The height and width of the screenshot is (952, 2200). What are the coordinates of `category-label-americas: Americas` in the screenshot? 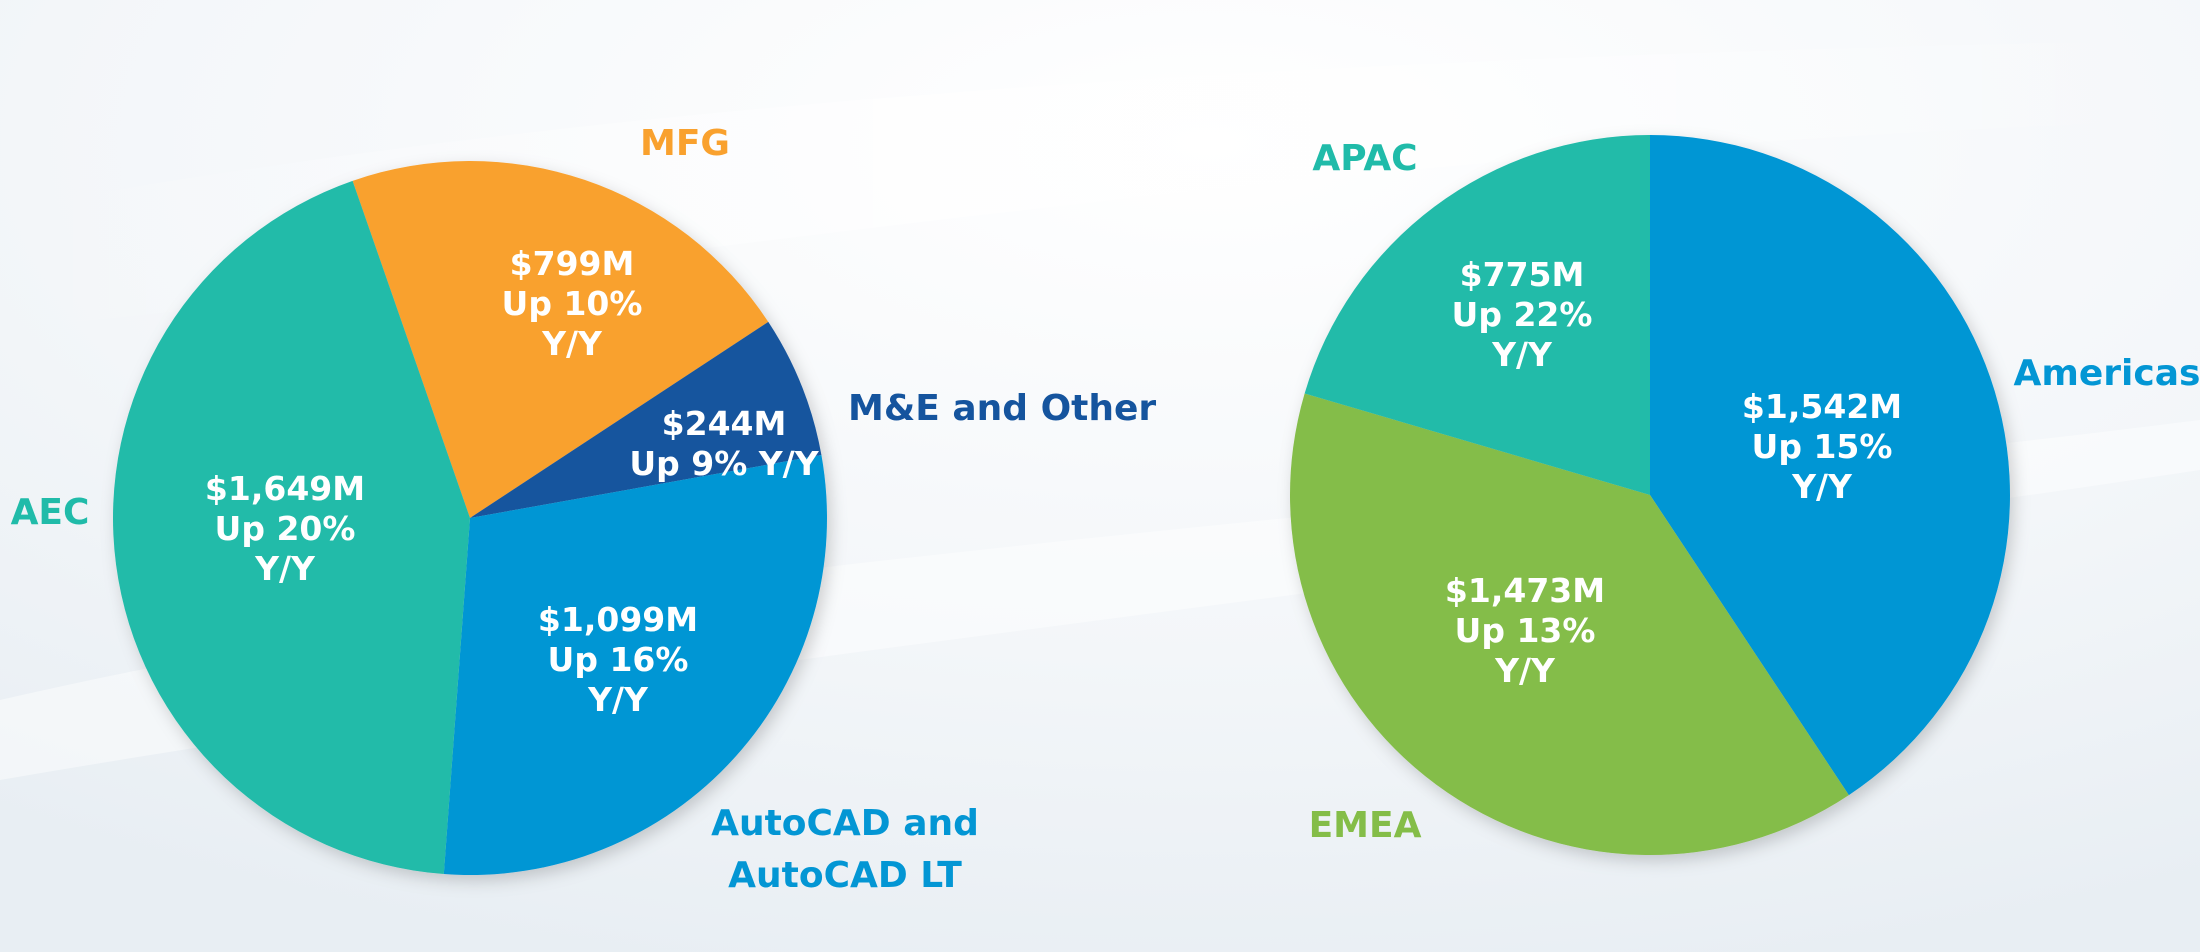 It's located at (2107, 373).